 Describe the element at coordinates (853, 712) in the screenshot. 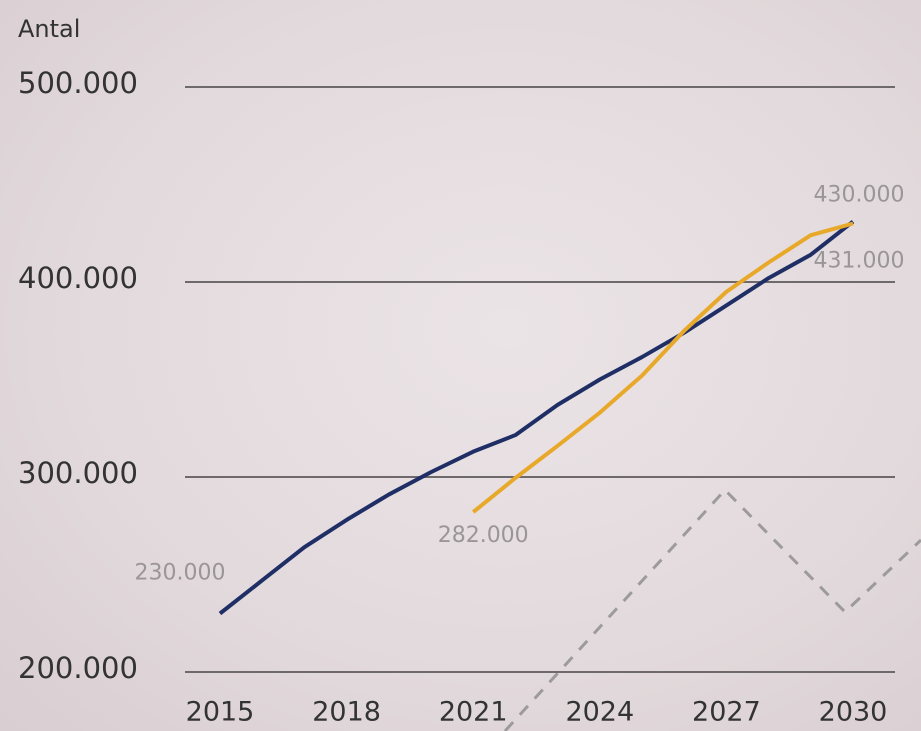

I see `x-tick-label: 2030` at that location.